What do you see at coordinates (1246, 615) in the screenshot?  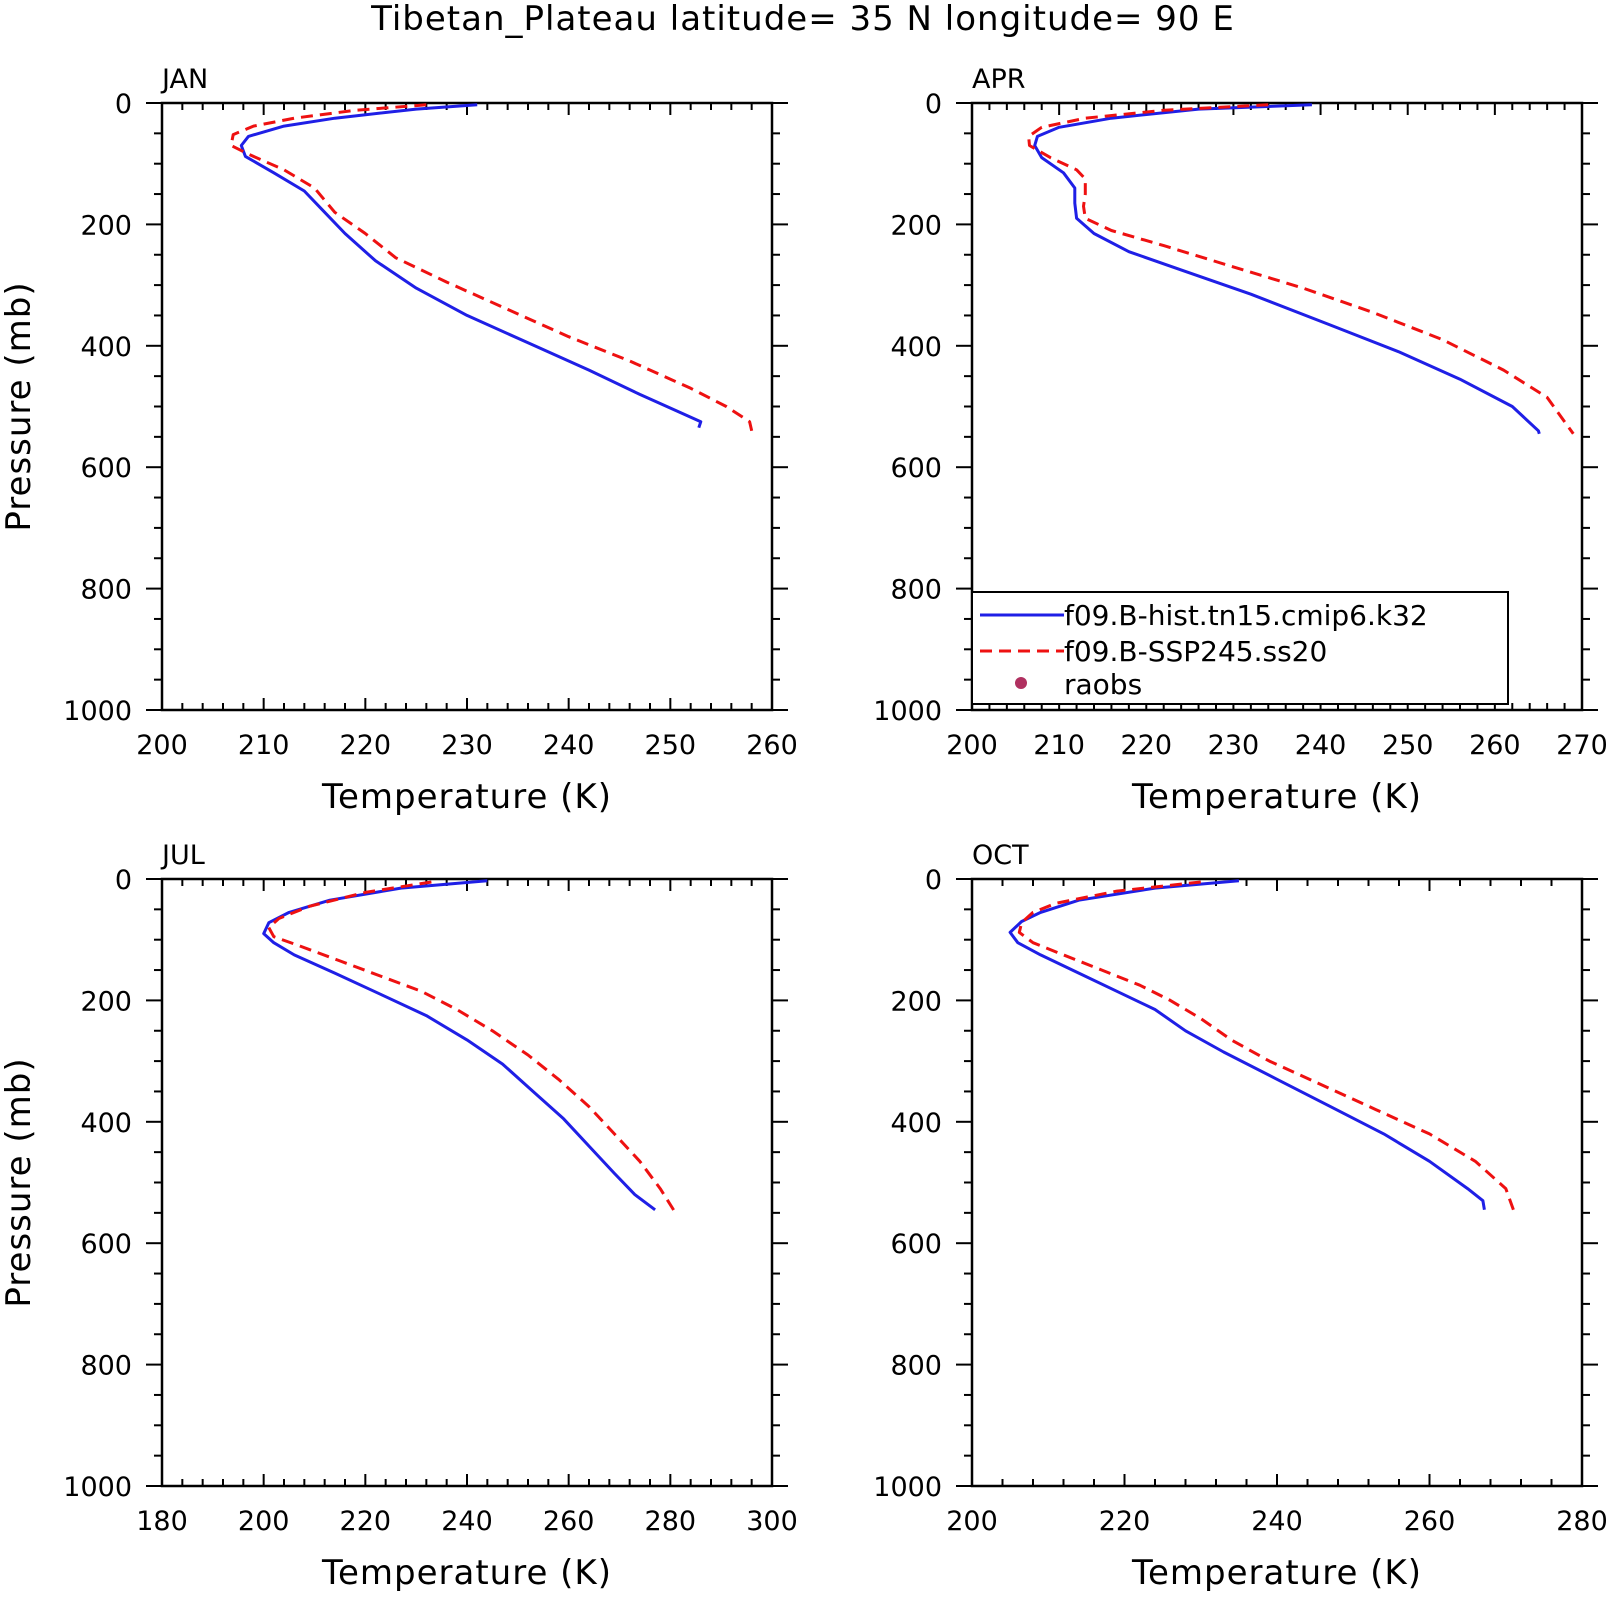 I see `legend-entry-hist: f09.B-hist.tn15.cmip6.k32` at bounding box center [1246, 615].